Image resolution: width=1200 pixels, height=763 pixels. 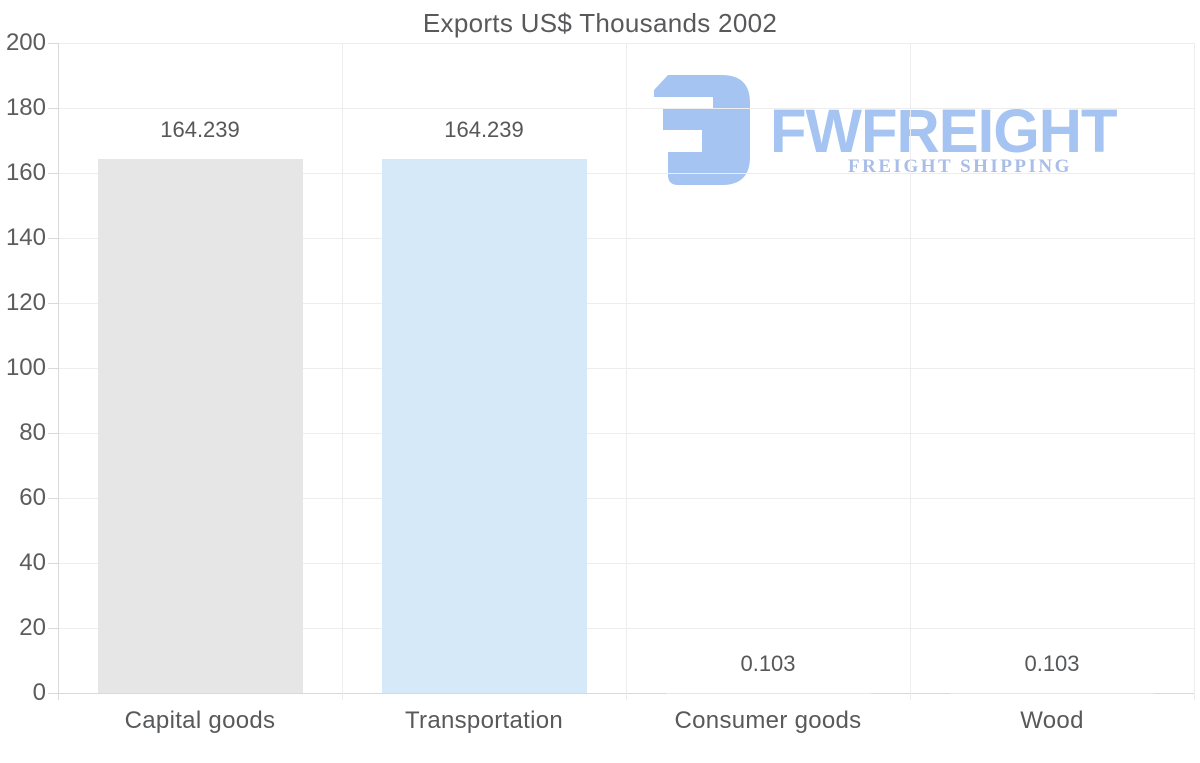 What do you see at coordinates (32, 432) in the screenshot?
I see `y-tick-label: 80` at bounding box center [32, 432].